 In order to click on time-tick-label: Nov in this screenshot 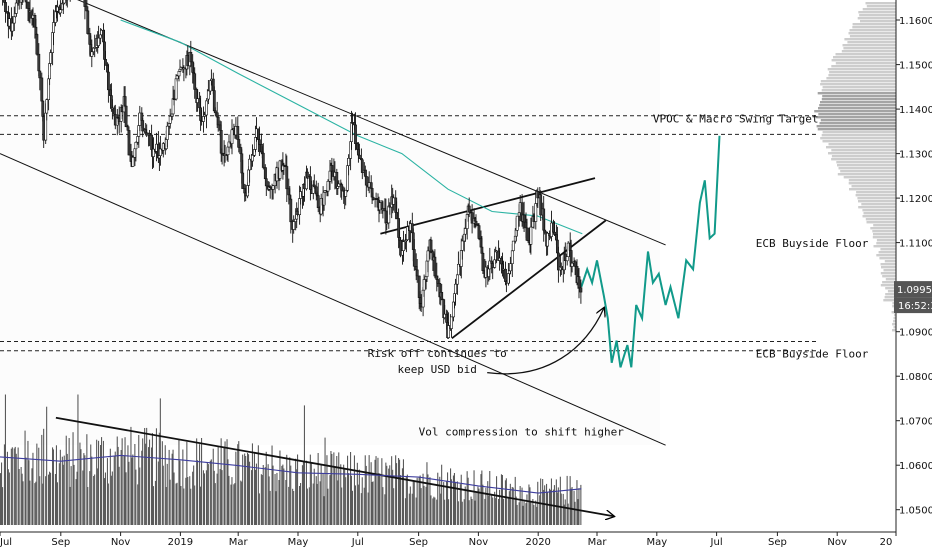, I will do `click(479, 542)`.